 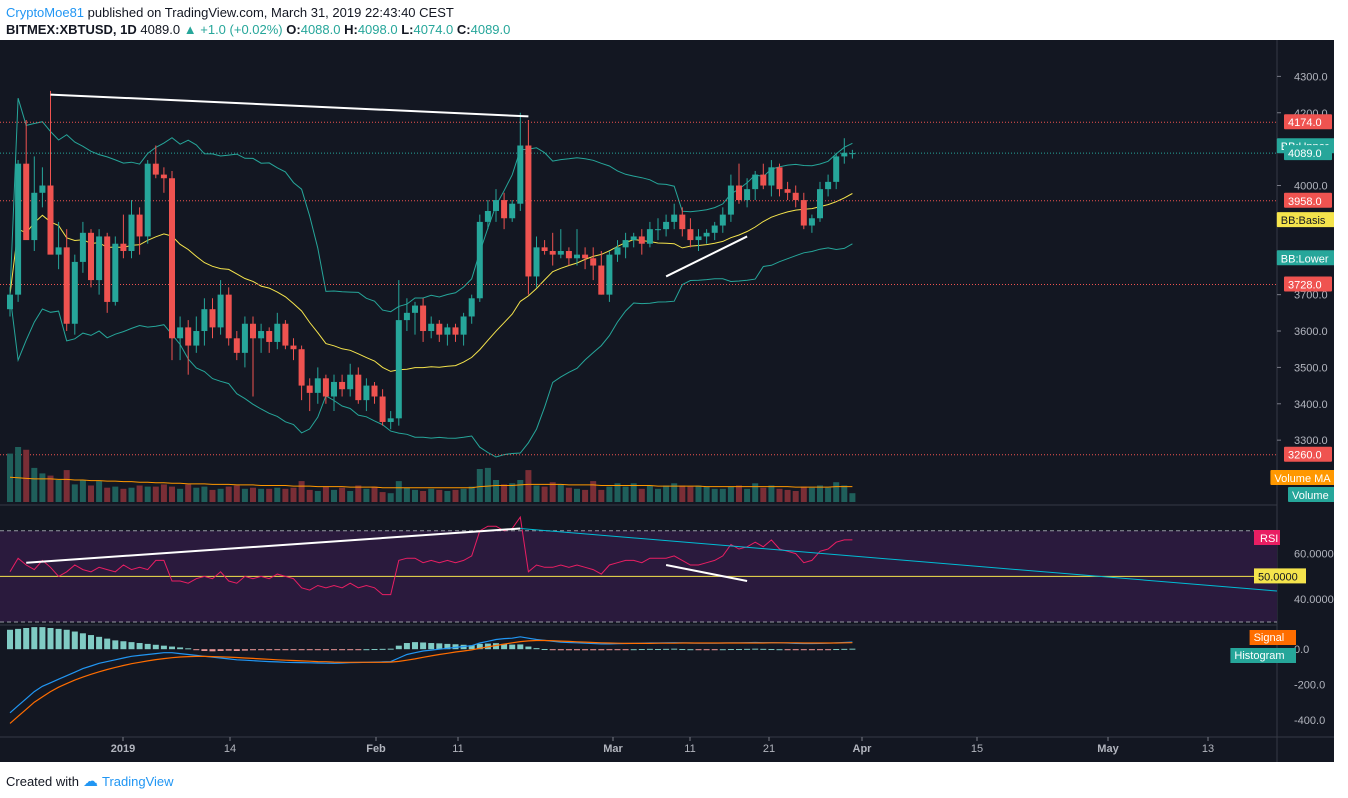 What do you see at coordinates (123, 749) in the screenshot?
I see `time-tick-label: 2019` at bounding box center [123, 749].